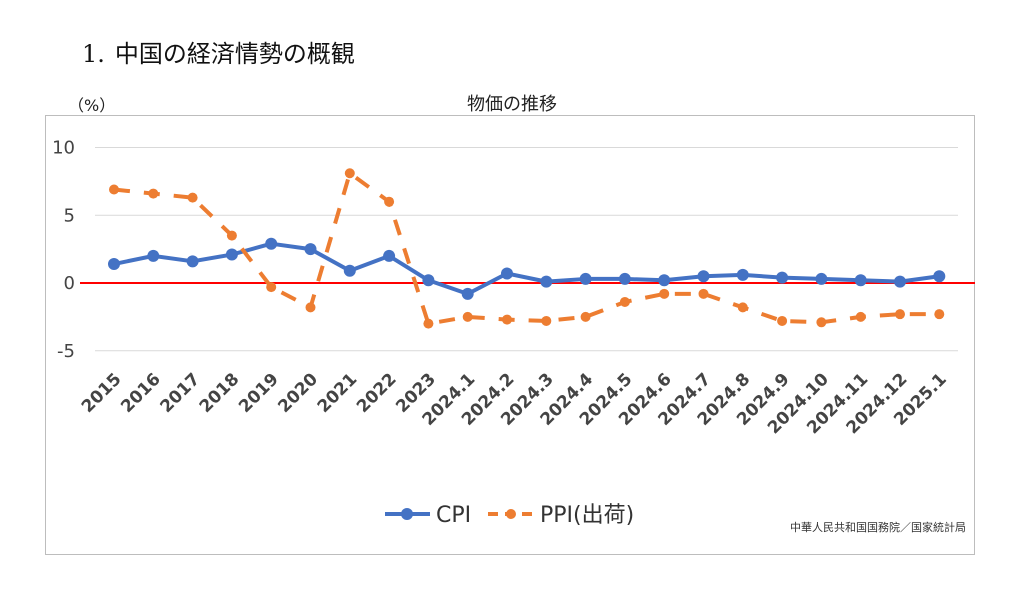 The image size is (1024, 608). I want to click on section-title: 中国の経済情勢の概観, so click(234, 54).